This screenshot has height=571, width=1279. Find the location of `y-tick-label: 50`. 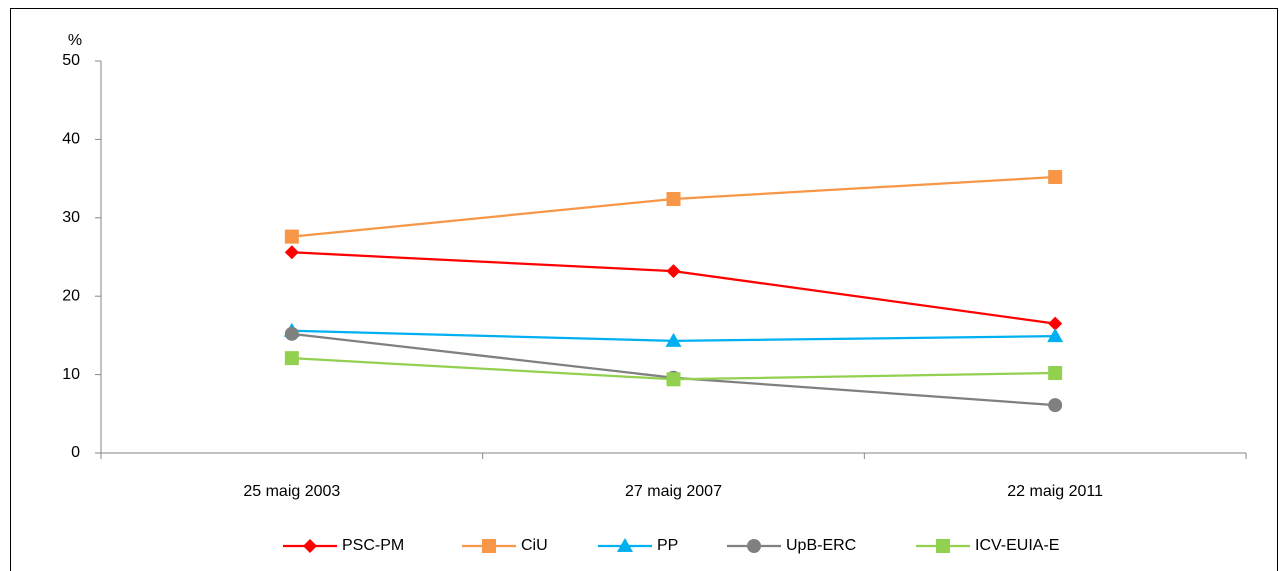

y-tick-label: 50 is located at coordinates (71, 60).